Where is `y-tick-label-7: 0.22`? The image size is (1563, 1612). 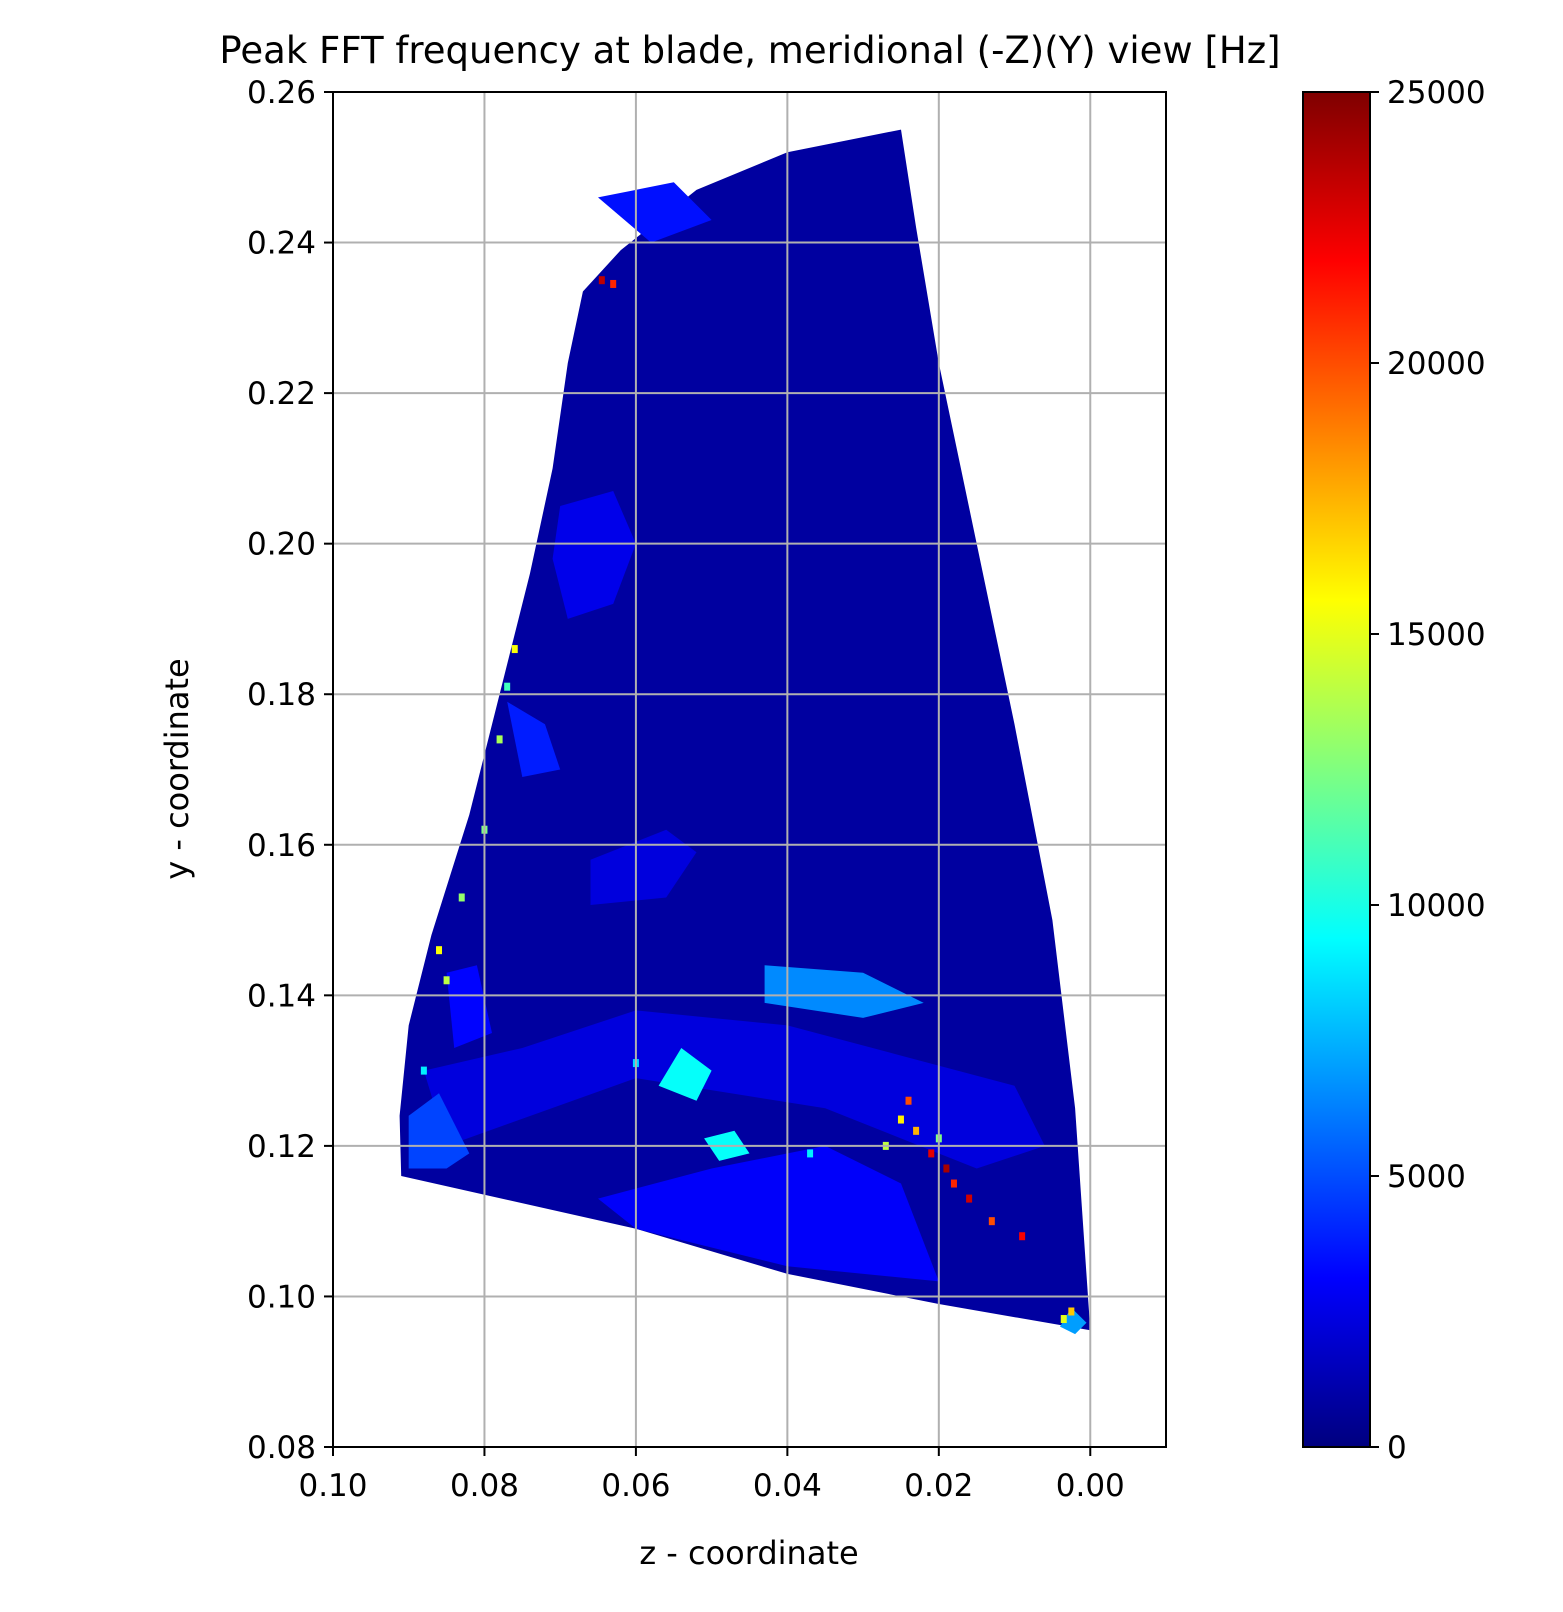
y-tick-label-7: 0.22 is located at coordinates (281, 394).